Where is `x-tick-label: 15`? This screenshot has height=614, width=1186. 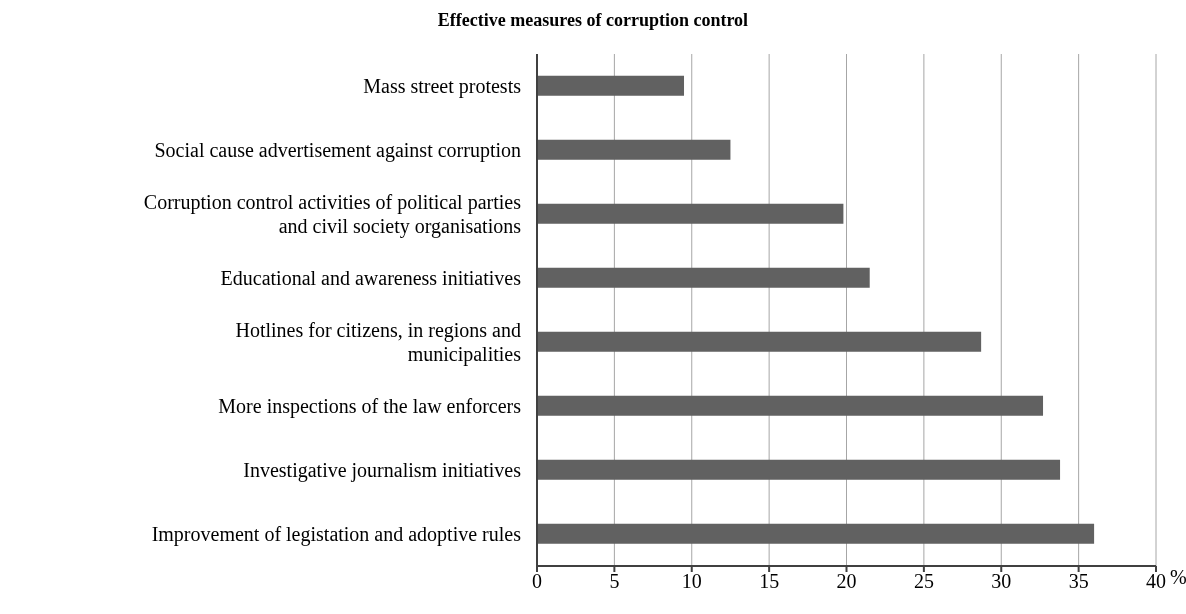
x-tick-label: 15 is located at coordinates (769, 581).